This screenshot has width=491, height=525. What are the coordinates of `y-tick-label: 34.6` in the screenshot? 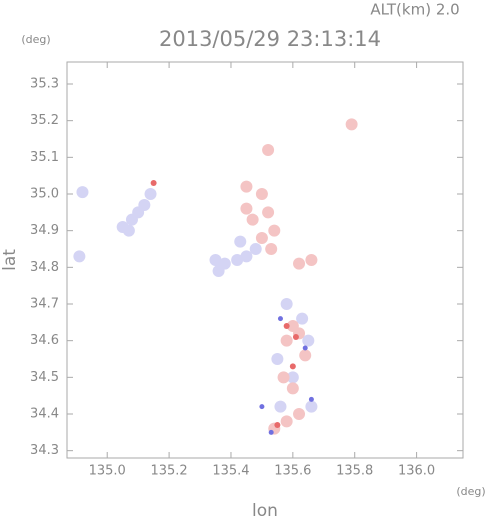 It's located at (44, 340).